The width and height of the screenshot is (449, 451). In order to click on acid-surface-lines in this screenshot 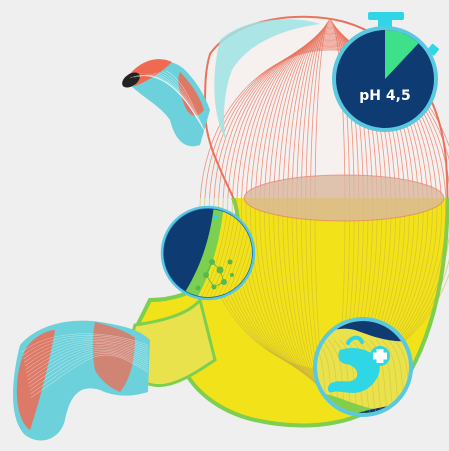, I will do `click(344, 198)`.